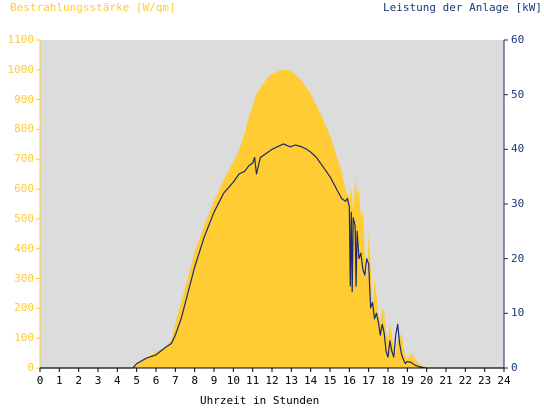 This screenshot has width=544, height=408. I want to click on left-axis-tick-label: 700, so click(24, 159).